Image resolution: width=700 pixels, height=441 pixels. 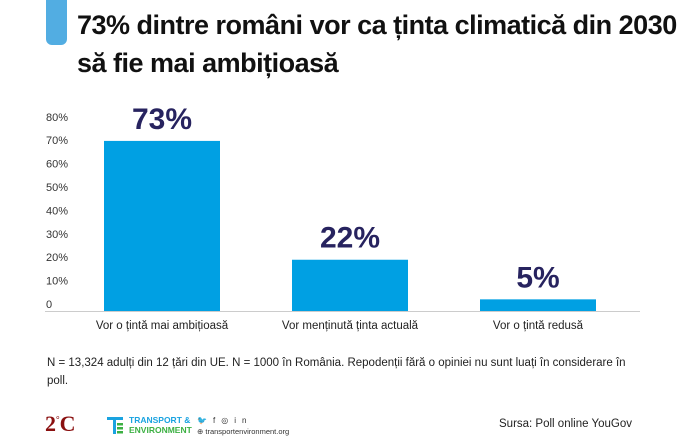 I want to click on te-line2: ENVIRONMENT, so click(x=160, y=430).